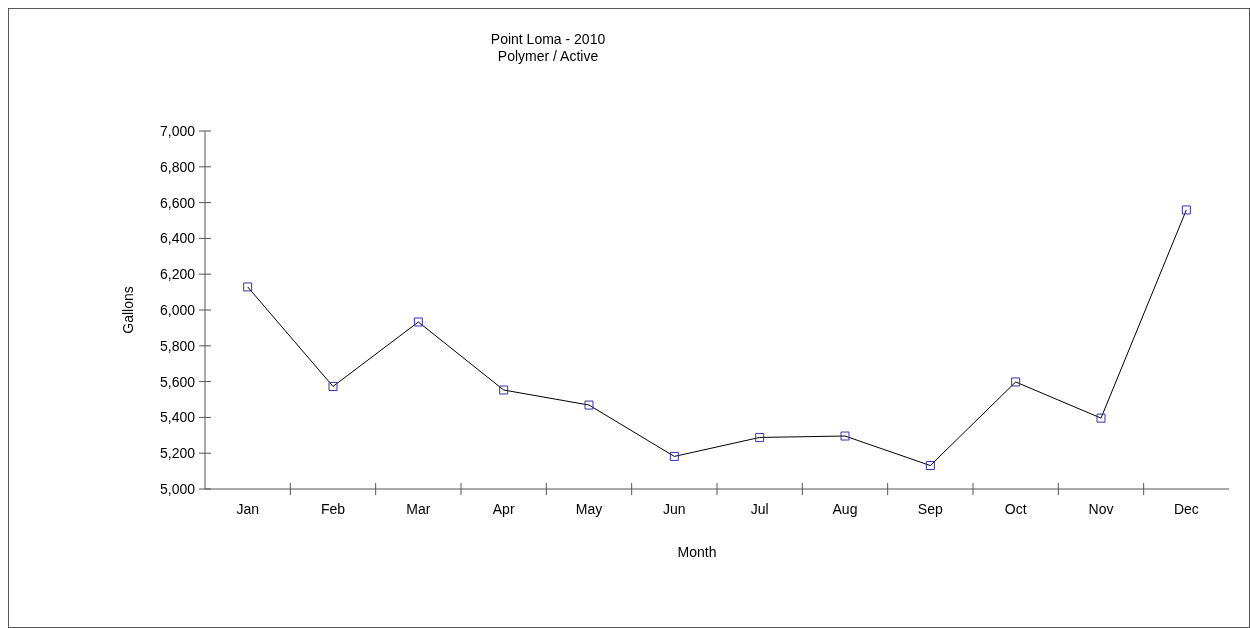 Image resolution: width=1250 pixels, height=628 pixels. I want to click on y-tick-label: 7,000, so click(177, 130).